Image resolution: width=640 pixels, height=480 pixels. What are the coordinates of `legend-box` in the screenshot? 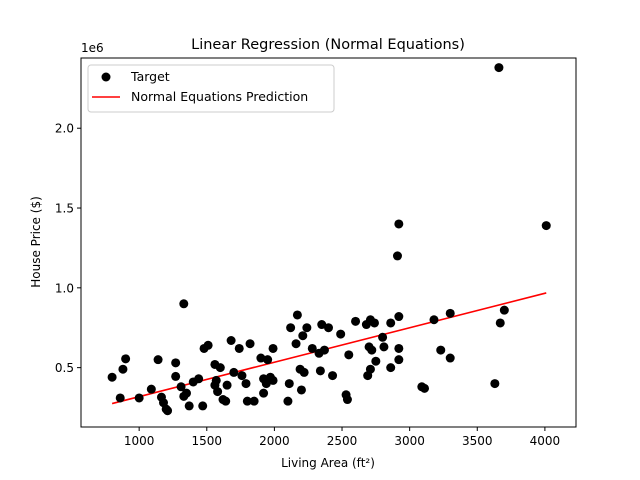 It's located at (211, 88).